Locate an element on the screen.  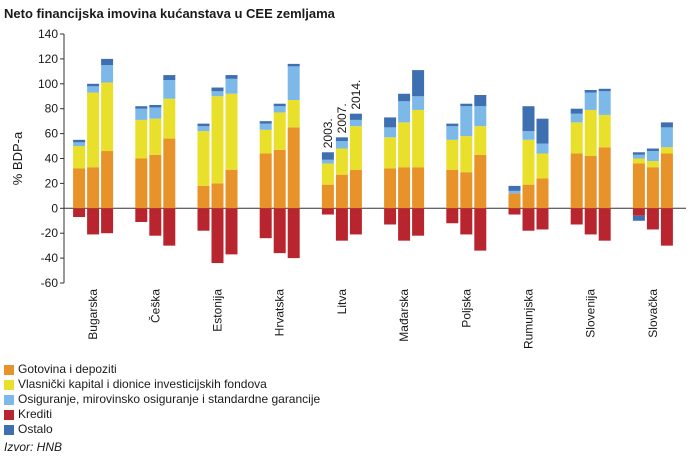
category-label: Hrvatska is located at coordinates (280, 313).